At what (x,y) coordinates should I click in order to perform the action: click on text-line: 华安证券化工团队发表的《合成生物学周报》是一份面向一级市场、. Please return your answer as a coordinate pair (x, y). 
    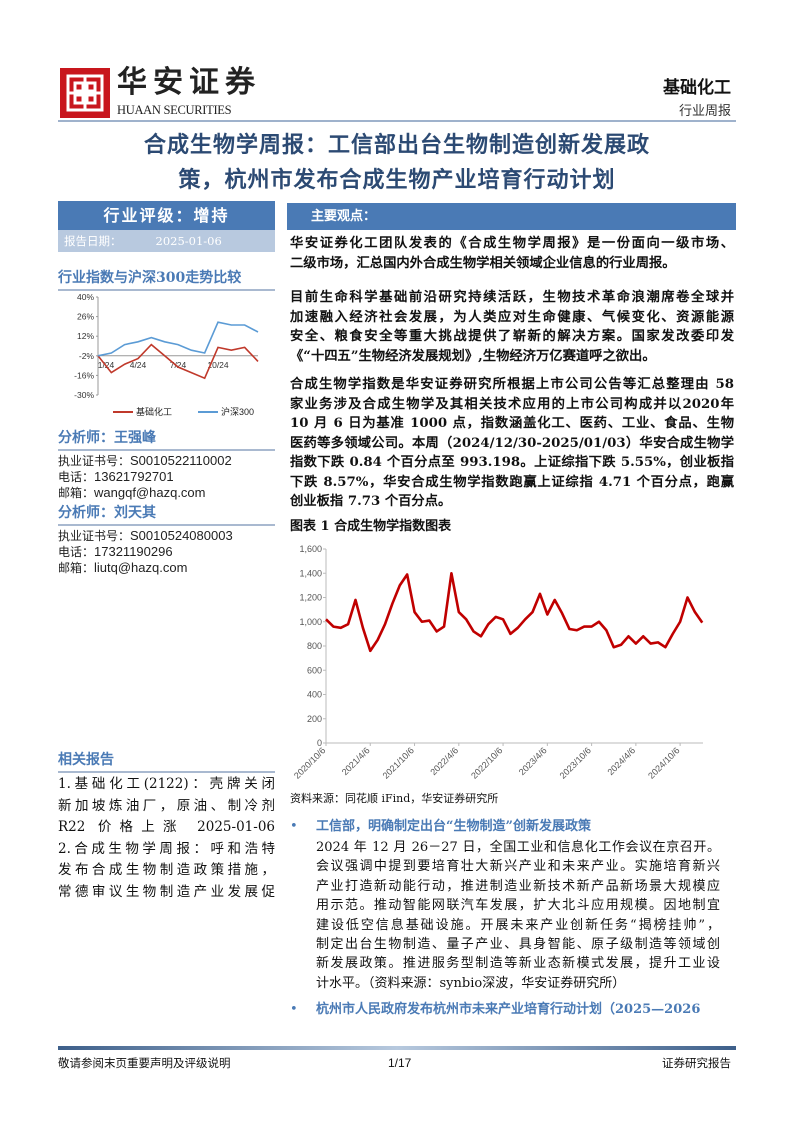
    Looking at the image, I should click on (512, 243).